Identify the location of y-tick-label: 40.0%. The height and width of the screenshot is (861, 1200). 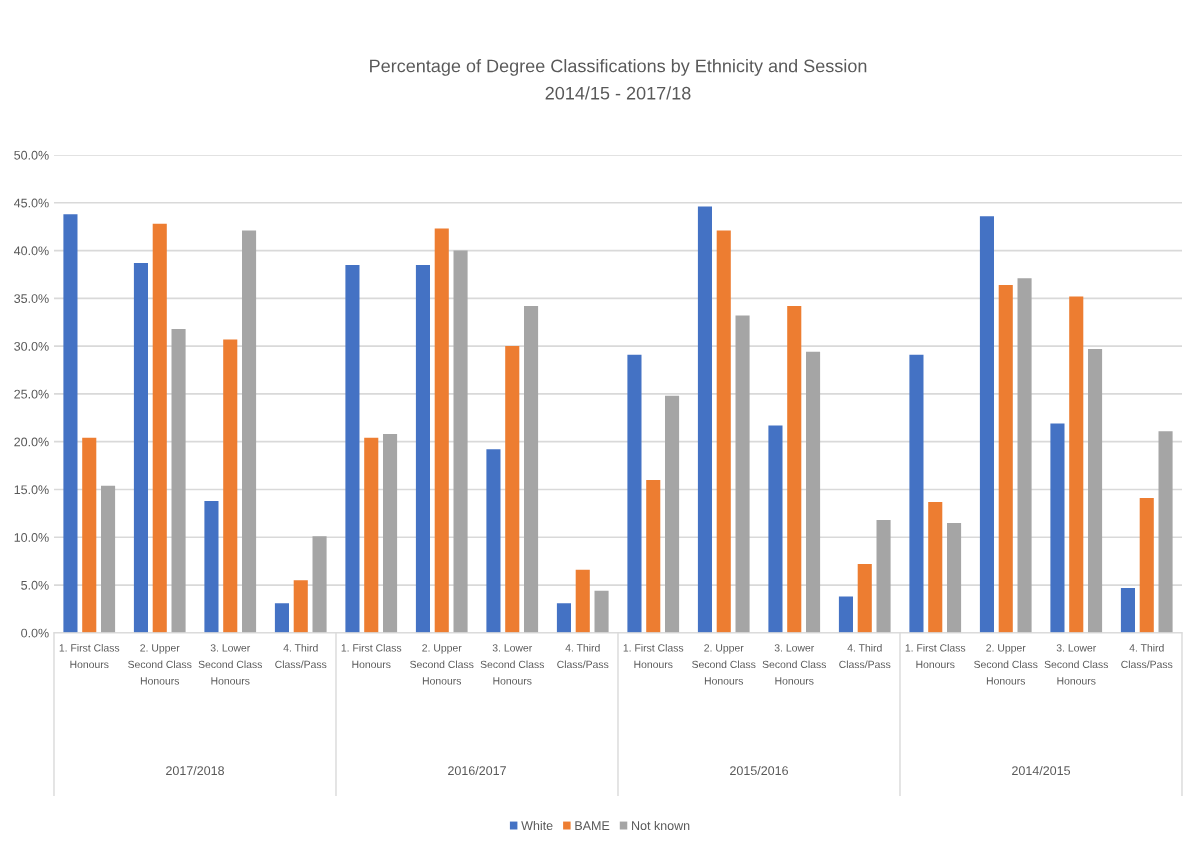
(31, 251).